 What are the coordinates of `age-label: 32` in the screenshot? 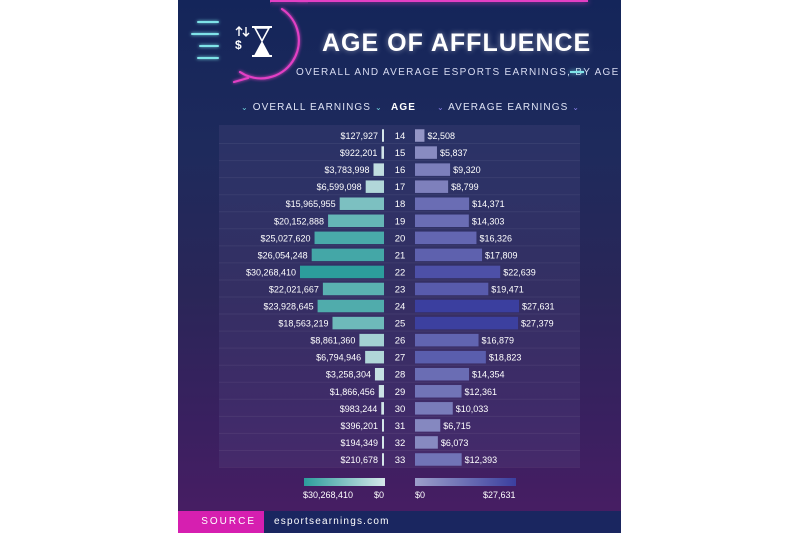 It's located at (400, 443).